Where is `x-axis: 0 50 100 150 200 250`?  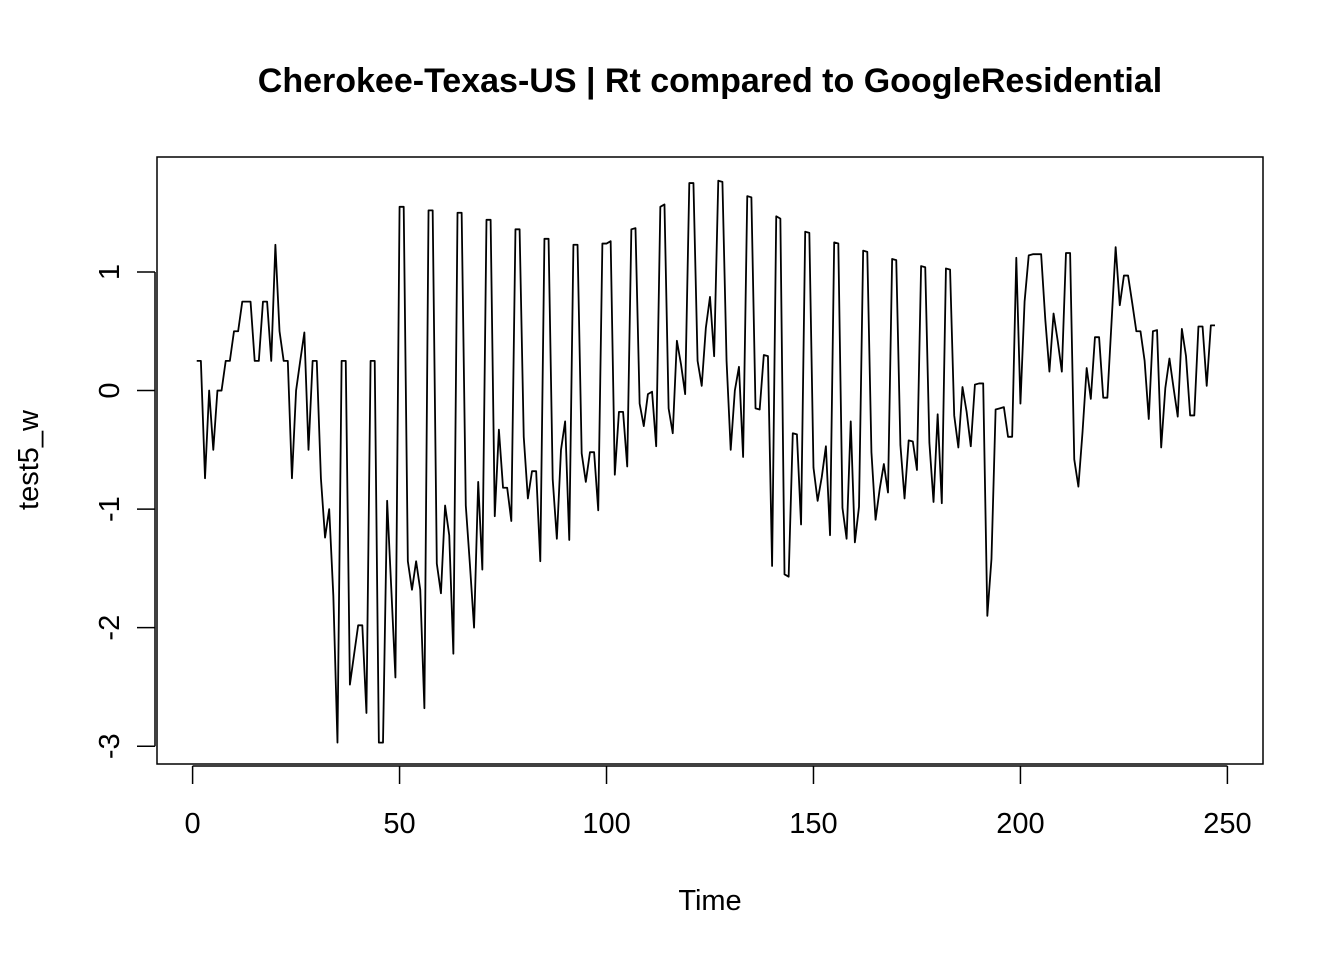 x-axis: 0 50 100 150 200 250 is located at coordinates (718, 802).